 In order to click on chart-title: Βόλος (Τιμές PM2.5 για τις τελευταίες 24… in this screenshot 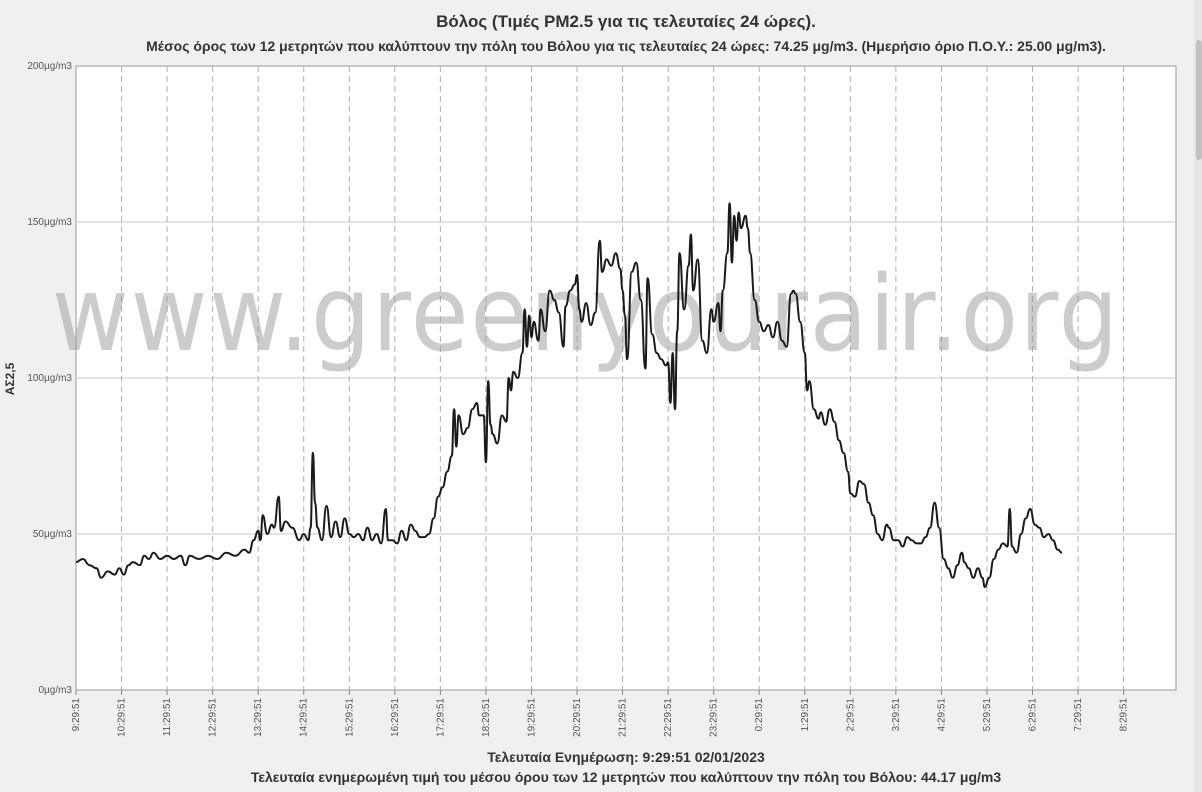, I will do `click(626, 21)`.